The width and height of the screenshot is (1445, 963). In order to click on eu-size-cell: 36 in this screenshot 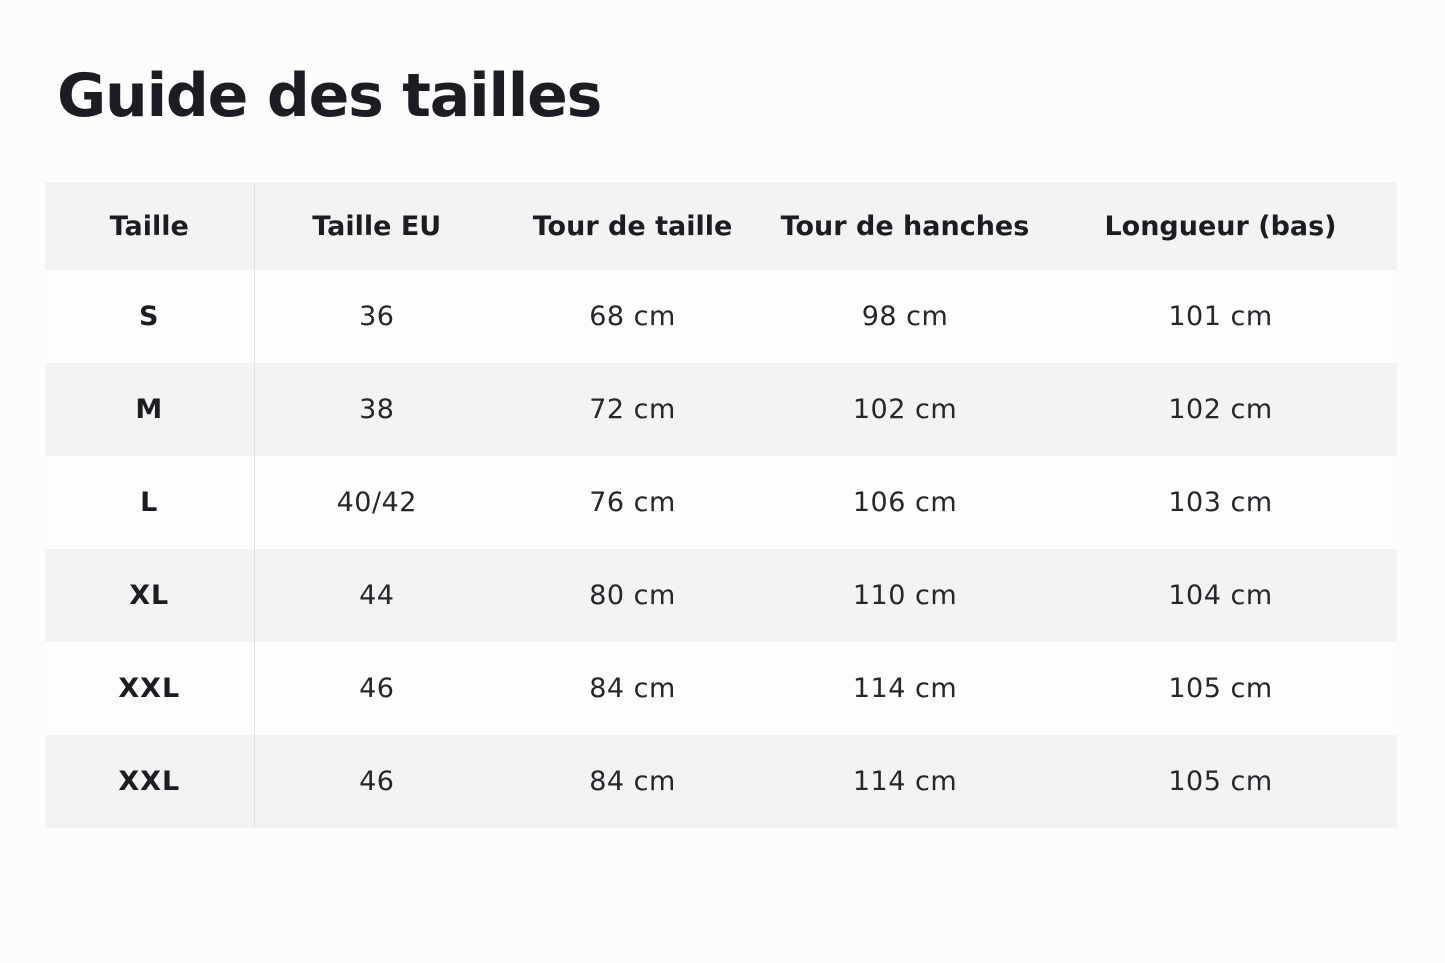, I will do `click(377, 316)`.